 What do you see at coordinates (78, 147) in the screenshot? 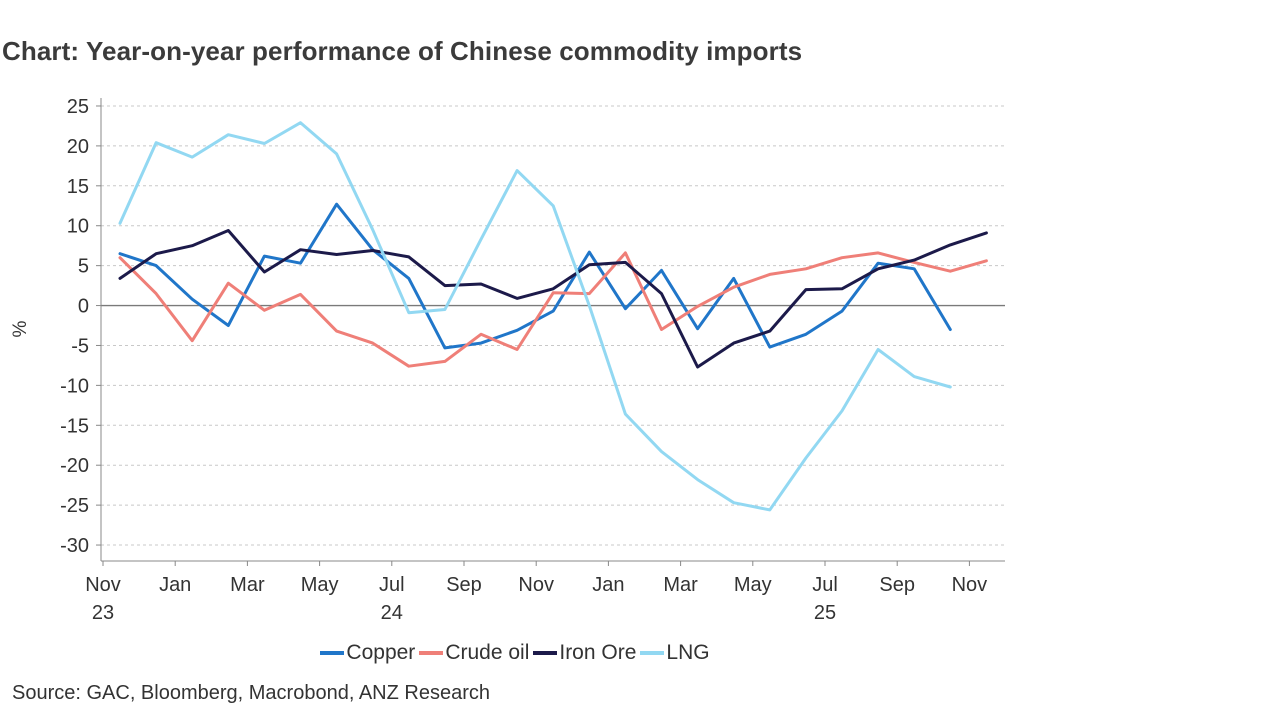
I see `y-tick-label: 20` at bounding box center [78, 147].